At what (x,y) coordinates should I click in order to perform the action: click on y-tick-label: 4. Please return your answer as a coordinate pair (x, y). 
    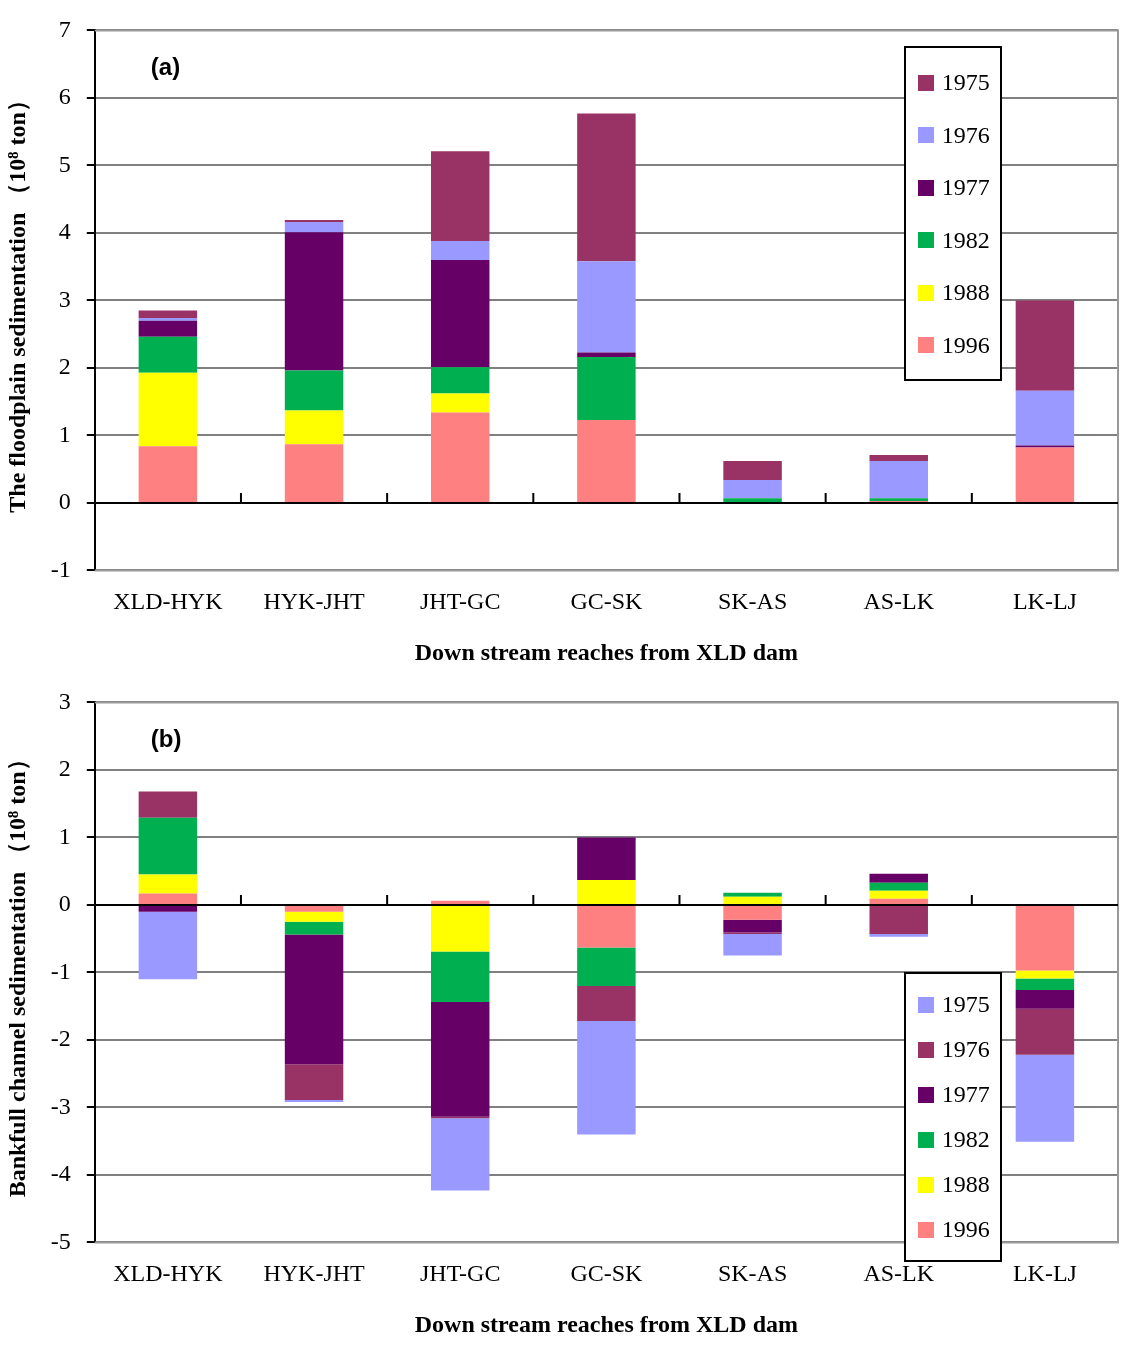
    Looking at the image, I should click on (64, 231).